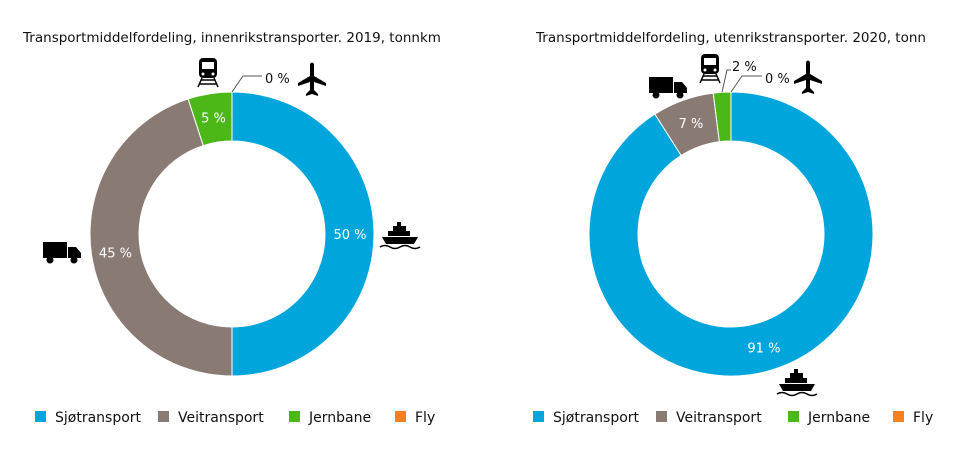 Image resolution: width=958 pixels, height=454 pixels. I want to click on data-label: 91 %, so click(763, 348).